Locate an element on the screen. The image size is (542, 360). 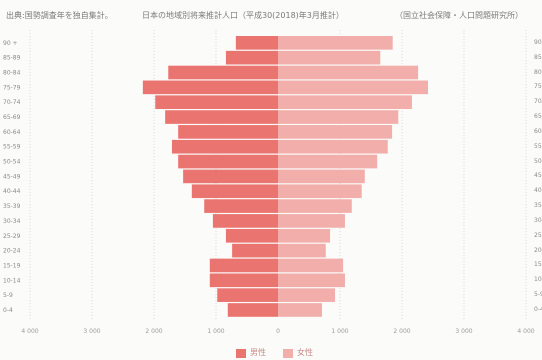
age-label: 5-9 is located at coordinates (8, 295).